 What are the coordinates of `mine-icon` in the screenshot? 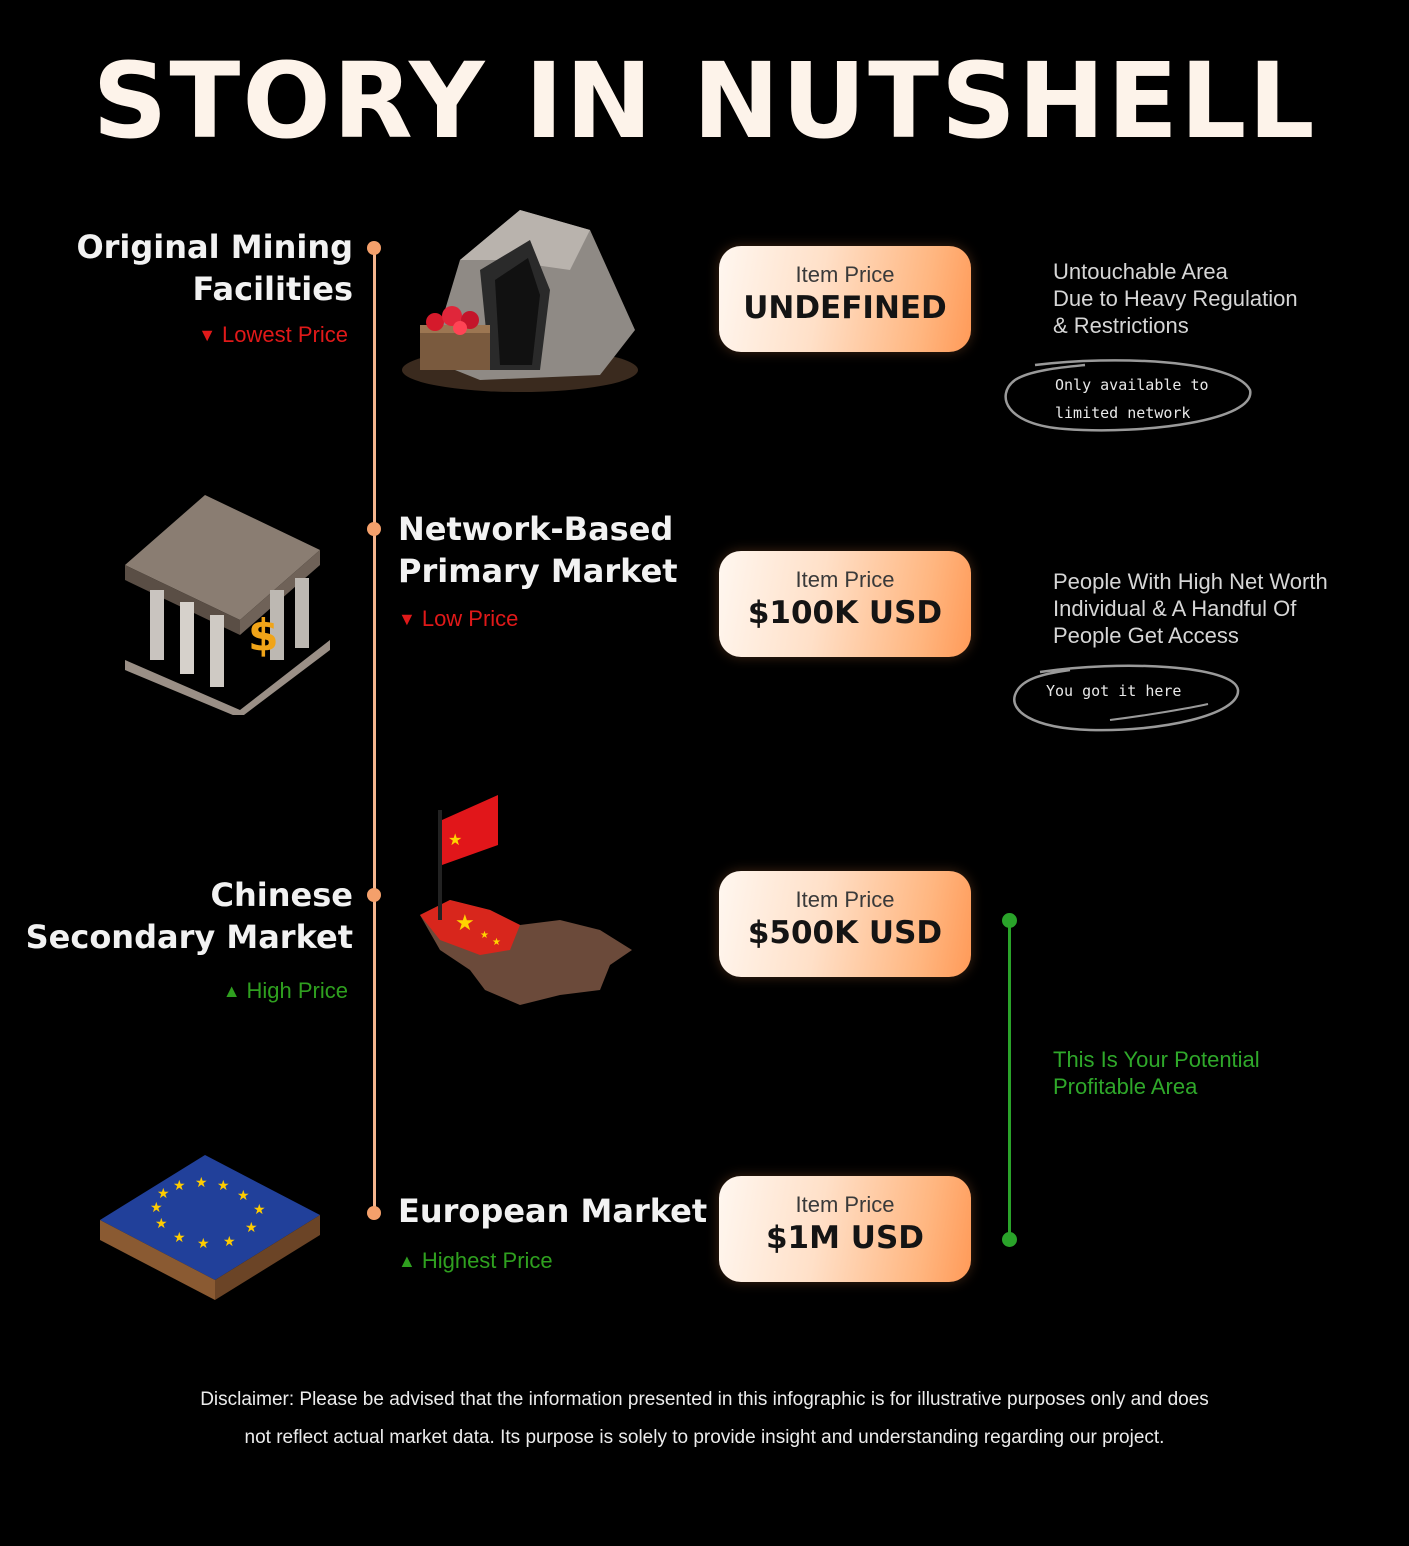 It's located at (520, 297).